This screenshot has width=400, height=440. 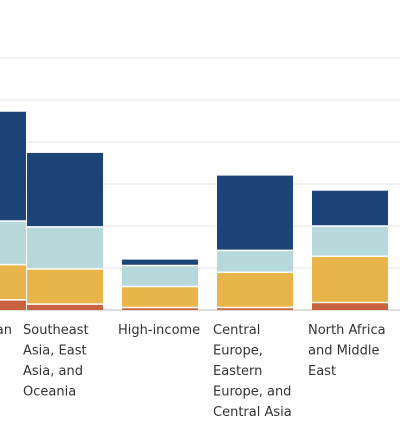 What do you see at coordinates (6, 330) in the screenshot?
I see `x-tick-label-0-line-0: an` at bounding box center [6, 330].